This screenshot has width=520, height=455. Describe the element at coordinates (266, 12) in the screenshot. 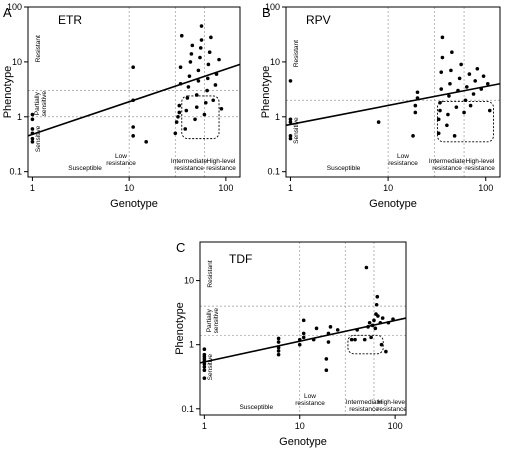

I see `panel-letter: B` at that location.